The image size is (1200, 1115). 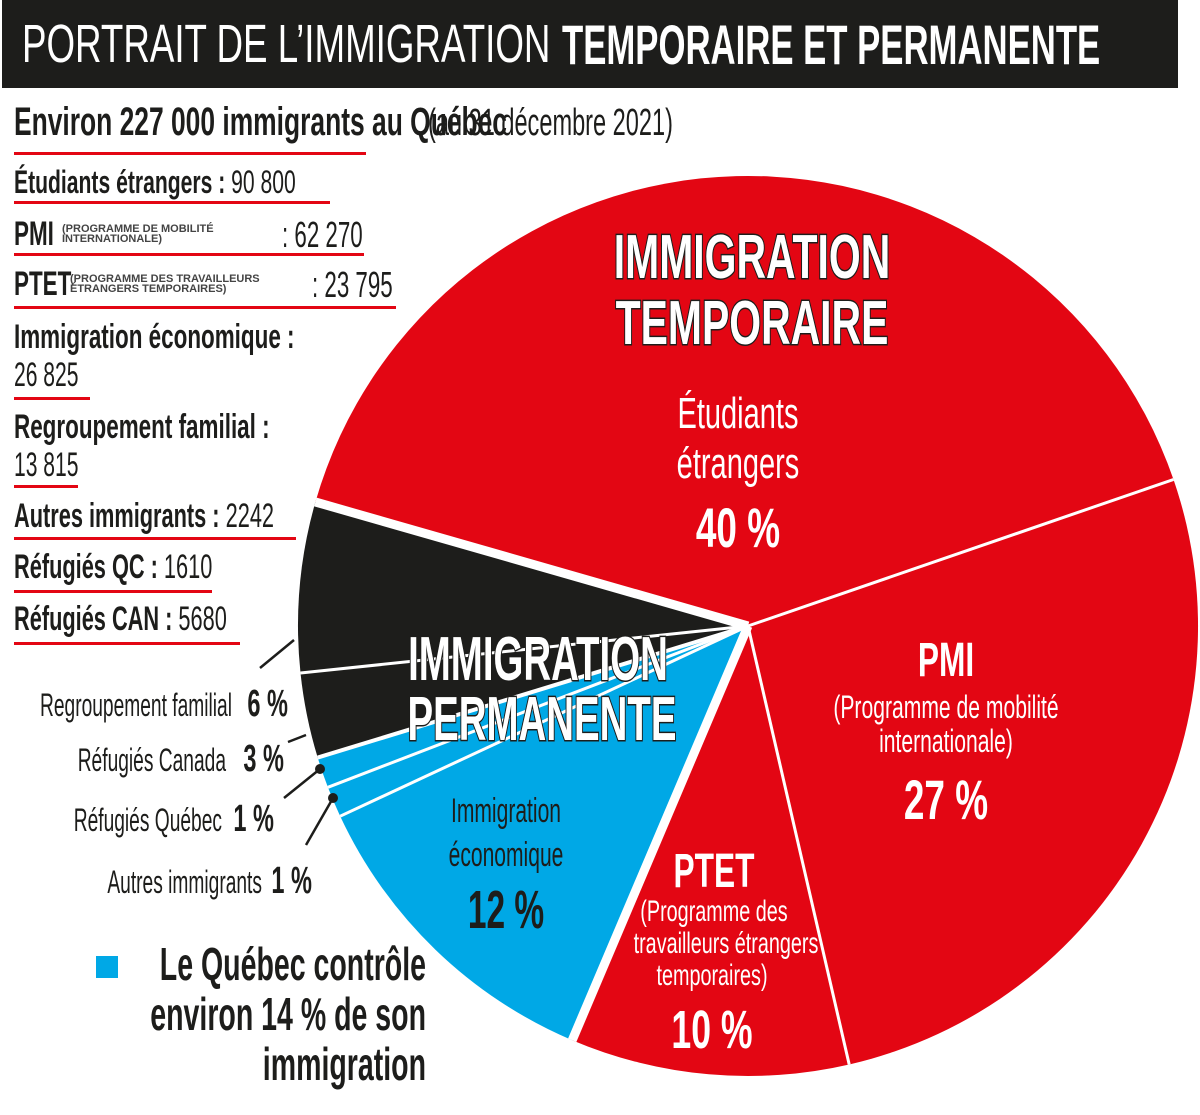 What do you see at coordinates (152, 760) in the screenshot?
I see `svg-text: Réfugiés Canada` at bounding box center [152, 760].